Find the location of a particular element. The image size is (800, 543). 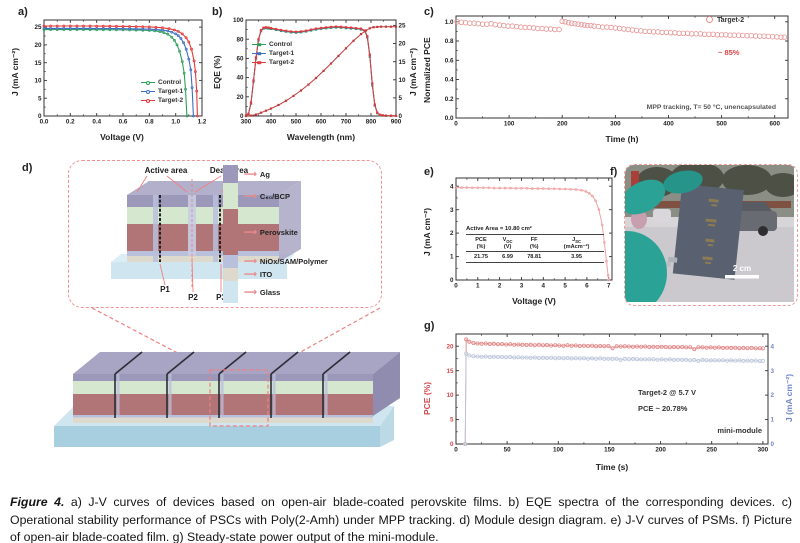

module-side-face is located at coordinates (386, 384).